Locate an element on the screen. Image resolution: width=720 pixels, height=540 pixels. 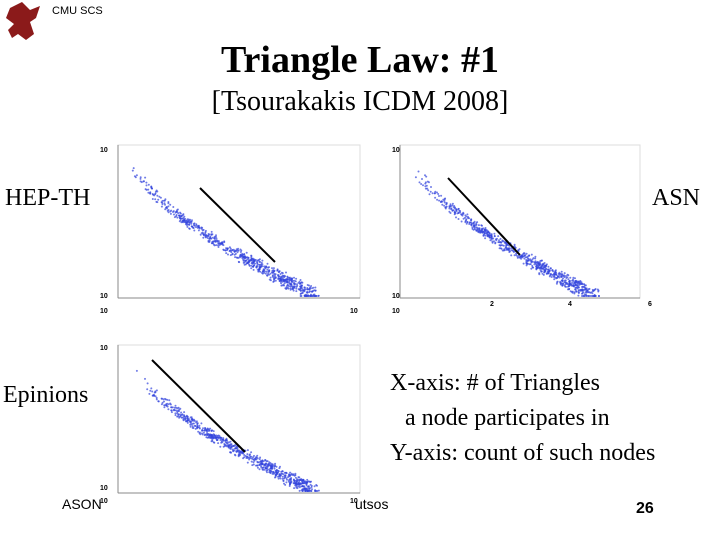
tick-label: 10 is located at coordinates (104, 311).